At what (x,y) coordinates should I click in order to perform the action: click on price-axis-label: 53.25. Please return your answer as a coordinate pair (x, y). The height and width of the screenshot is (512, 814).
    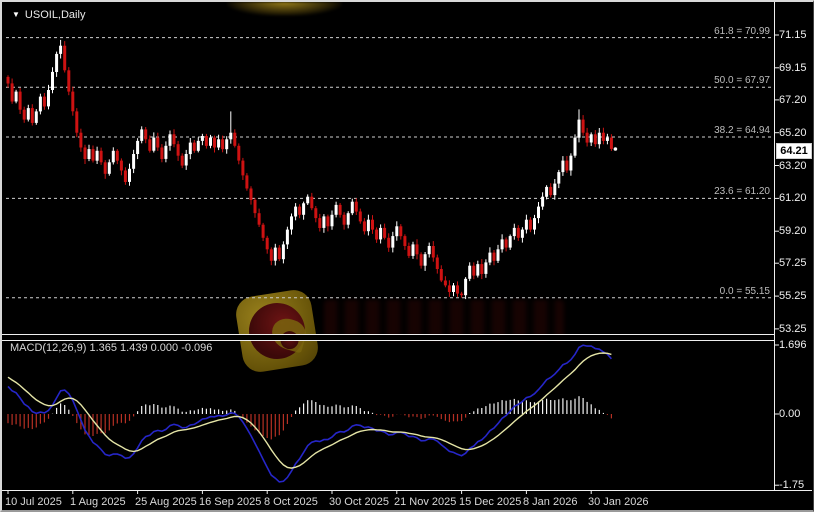
    Looking at the image, I should click on (793, 329).